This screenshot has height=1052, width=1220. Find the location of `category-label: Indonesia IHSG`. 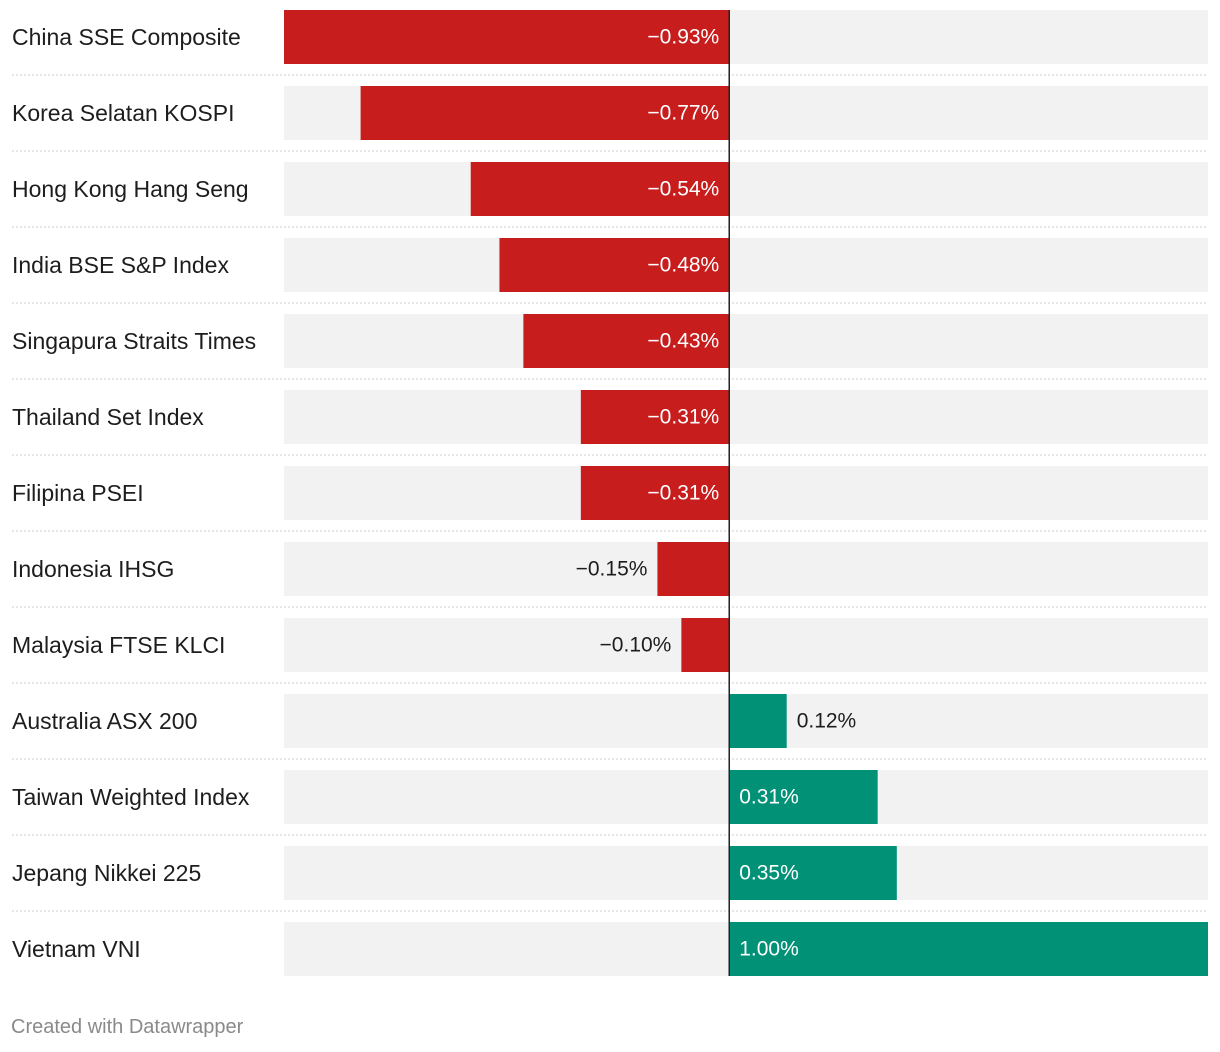

category-label: Indonesia IHSG is located at coordinates (93, 569).